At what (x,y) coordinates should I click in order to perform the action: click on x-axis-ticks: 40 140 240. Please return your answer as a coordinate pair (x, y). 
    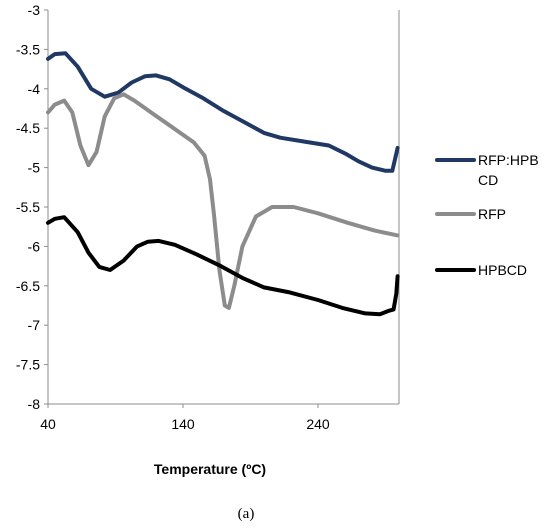
    Looking at the image, I should click on (185, 418).